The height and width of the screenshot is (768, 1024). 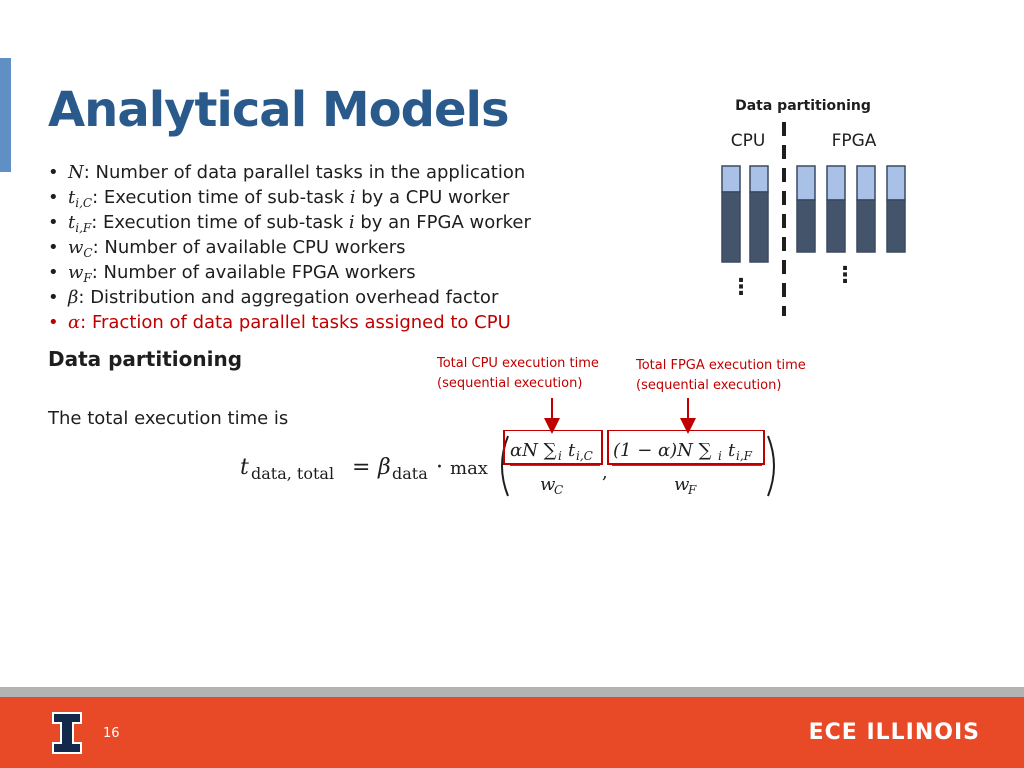 I want to click on eq-cpu-t-sub: i,C, so click(x=584, y=456).